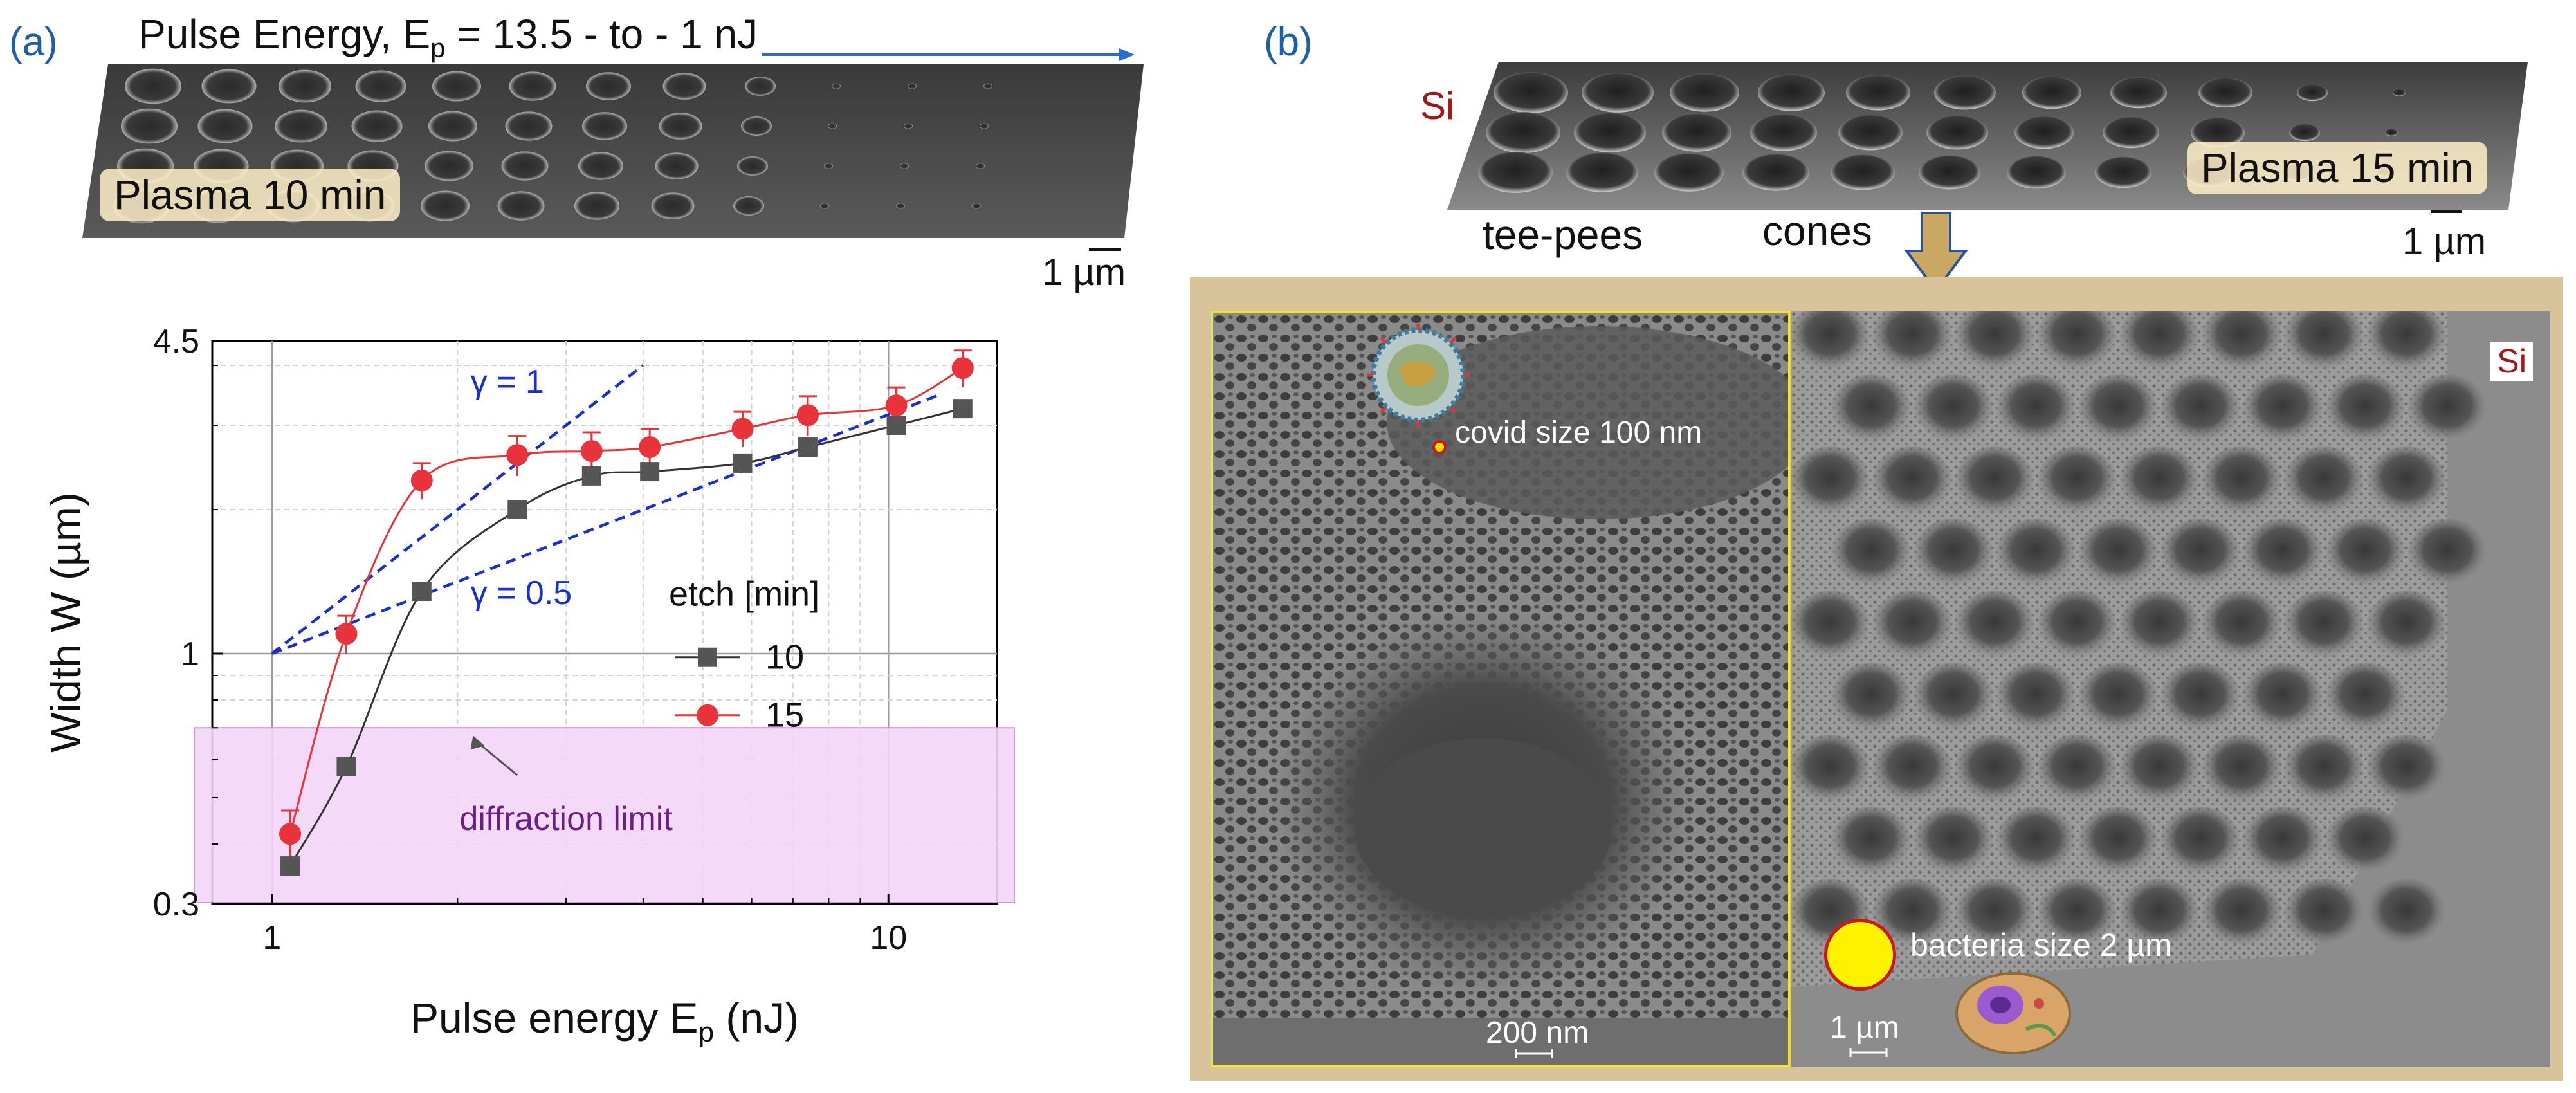 The height and width of the screenshot is (1093, 2576). Describe the element at coordinates (521, 593) in the screenshot. I see `gamma-05-label: γ = 0.5` at that location.